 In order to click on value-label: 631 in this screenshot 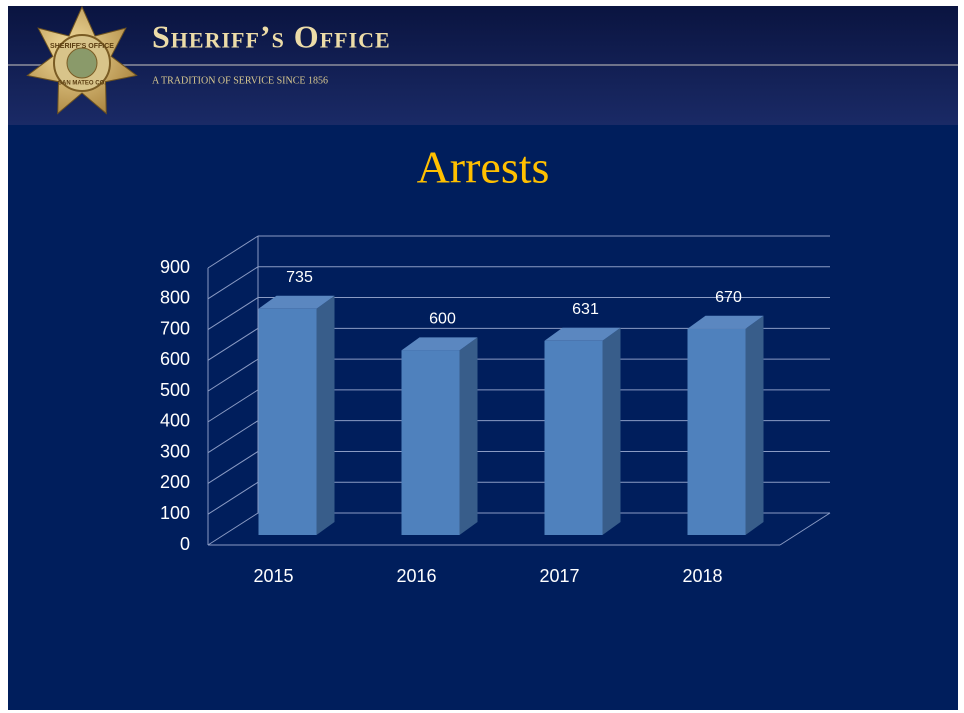, I will do `click(585, 309)`.